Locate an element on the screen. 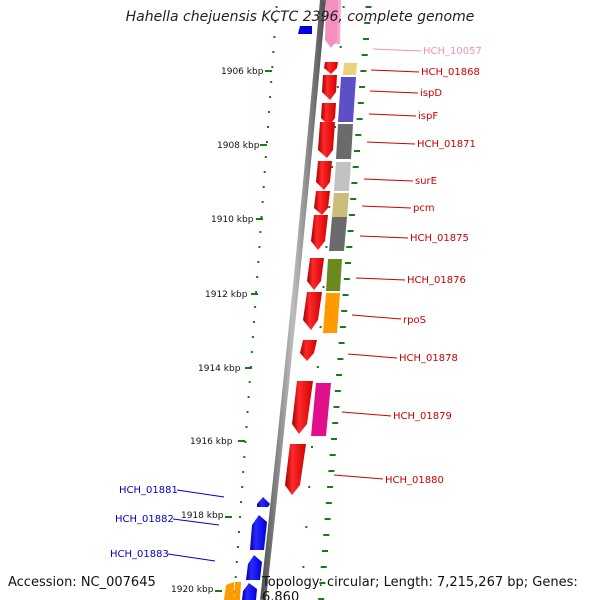 The image size is (600, 600). kbp-label: 1908 kbp is located at coordinates (238, 146).